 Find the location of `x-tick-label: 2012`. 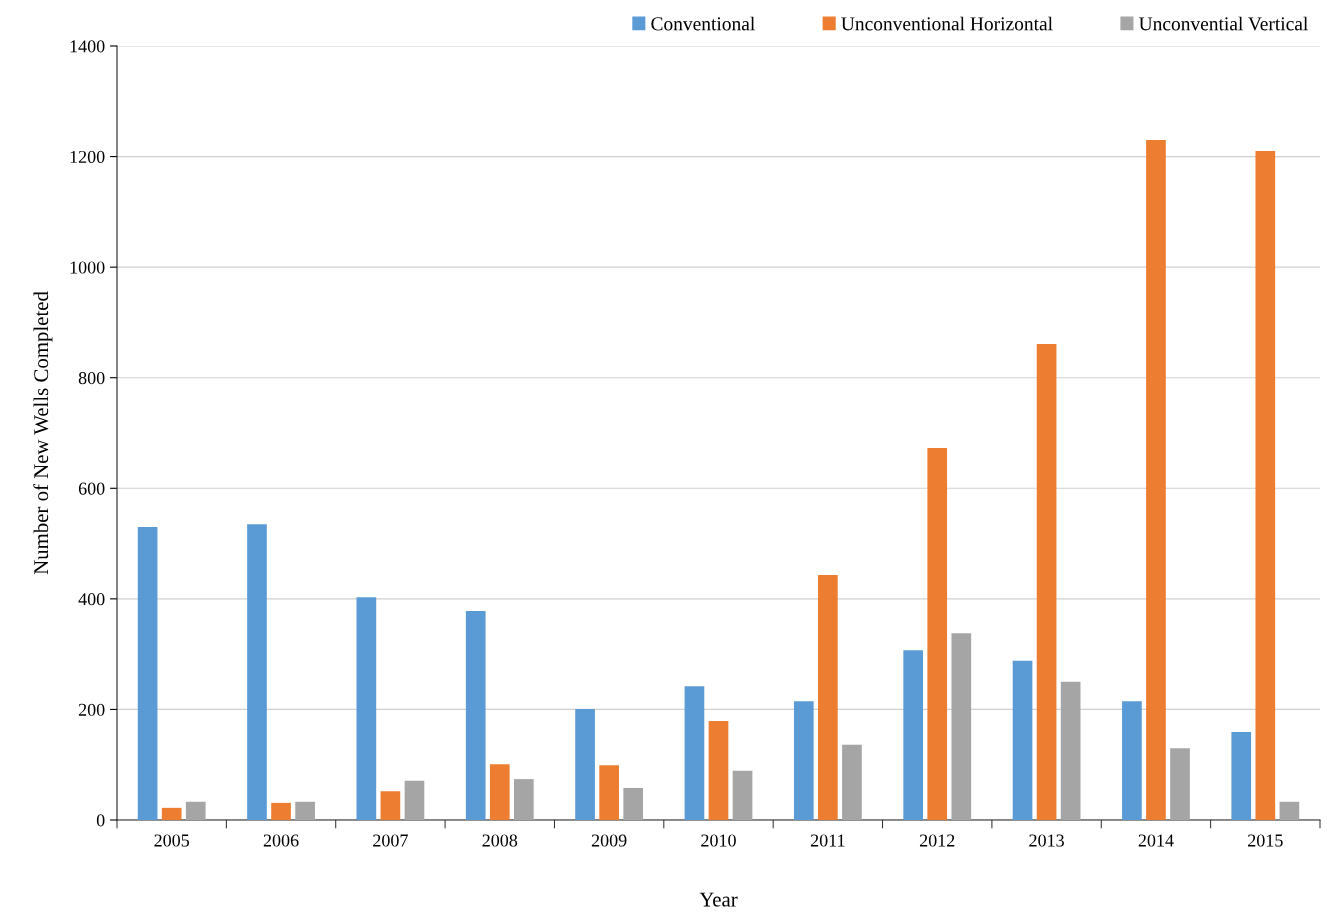

x-tick-label: 2012 is located at coordinates (937, 840).